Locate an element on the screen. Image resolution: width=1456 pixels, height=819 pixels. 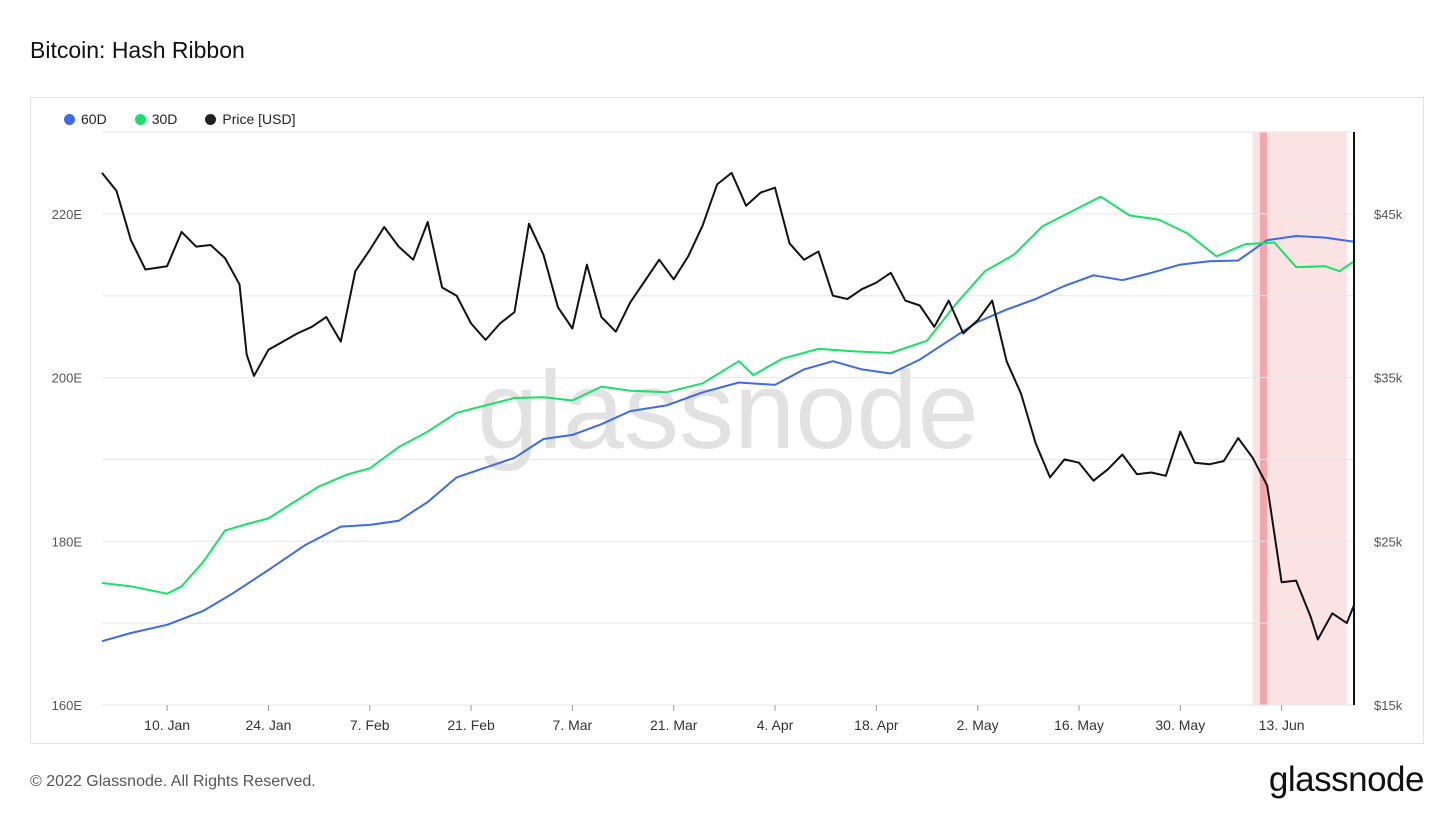
chart-legend: 60D 30D Price [USD] is located at coordinates (194, 119).